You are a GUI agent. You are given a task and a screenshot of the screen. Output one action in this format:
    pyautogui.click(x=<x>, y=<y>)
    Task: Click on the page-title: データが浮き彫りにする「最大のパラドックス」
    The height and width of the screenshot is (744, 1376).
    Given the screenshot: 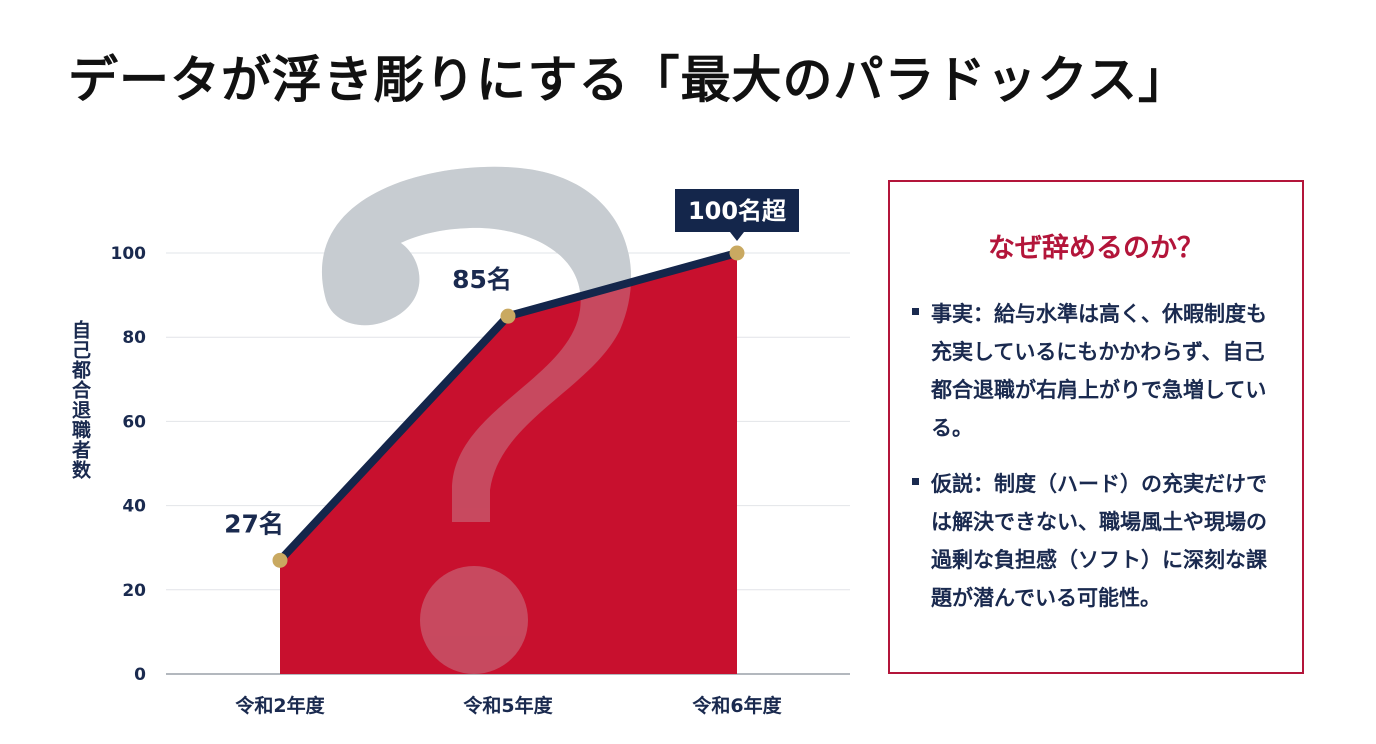 What is the action you would take?
    pyautogui.click(x=628, y=79)
    